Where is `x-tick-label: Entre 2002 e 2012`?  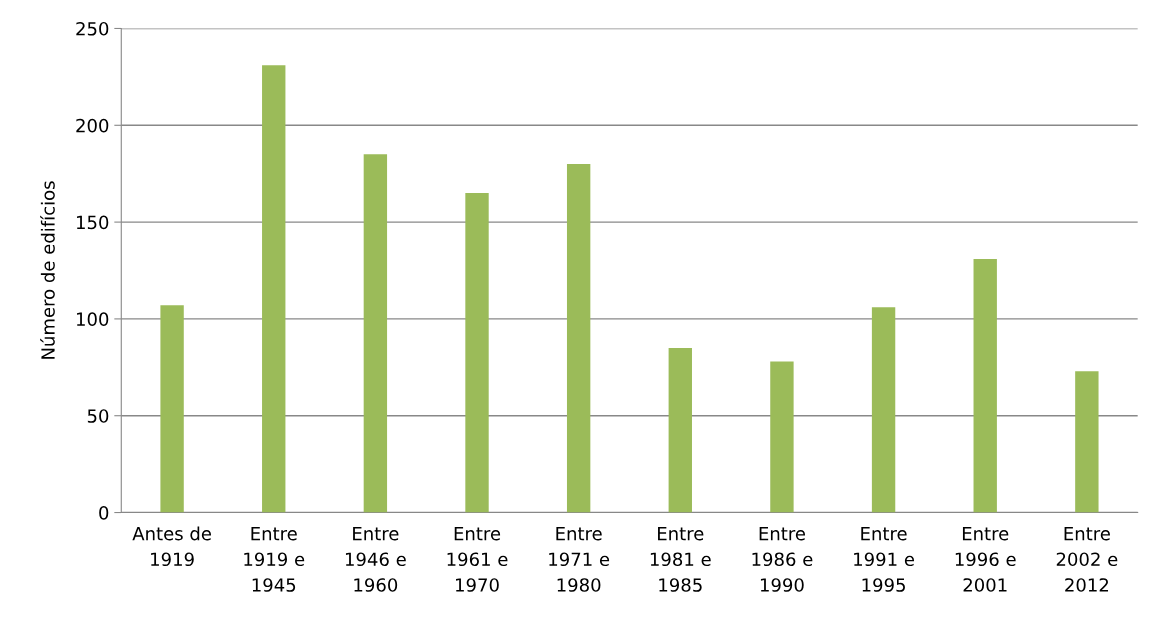
x-tick-label: Entre 2002 e 2012 is located at coordinates (1087, 559).